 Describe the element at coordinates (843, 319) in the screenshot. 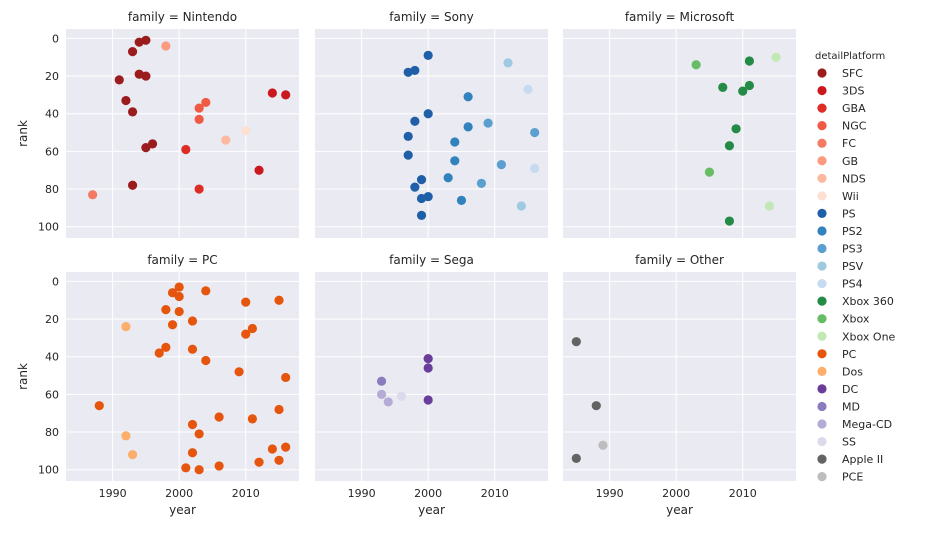

I see `legend-item: Xbox` at that location.